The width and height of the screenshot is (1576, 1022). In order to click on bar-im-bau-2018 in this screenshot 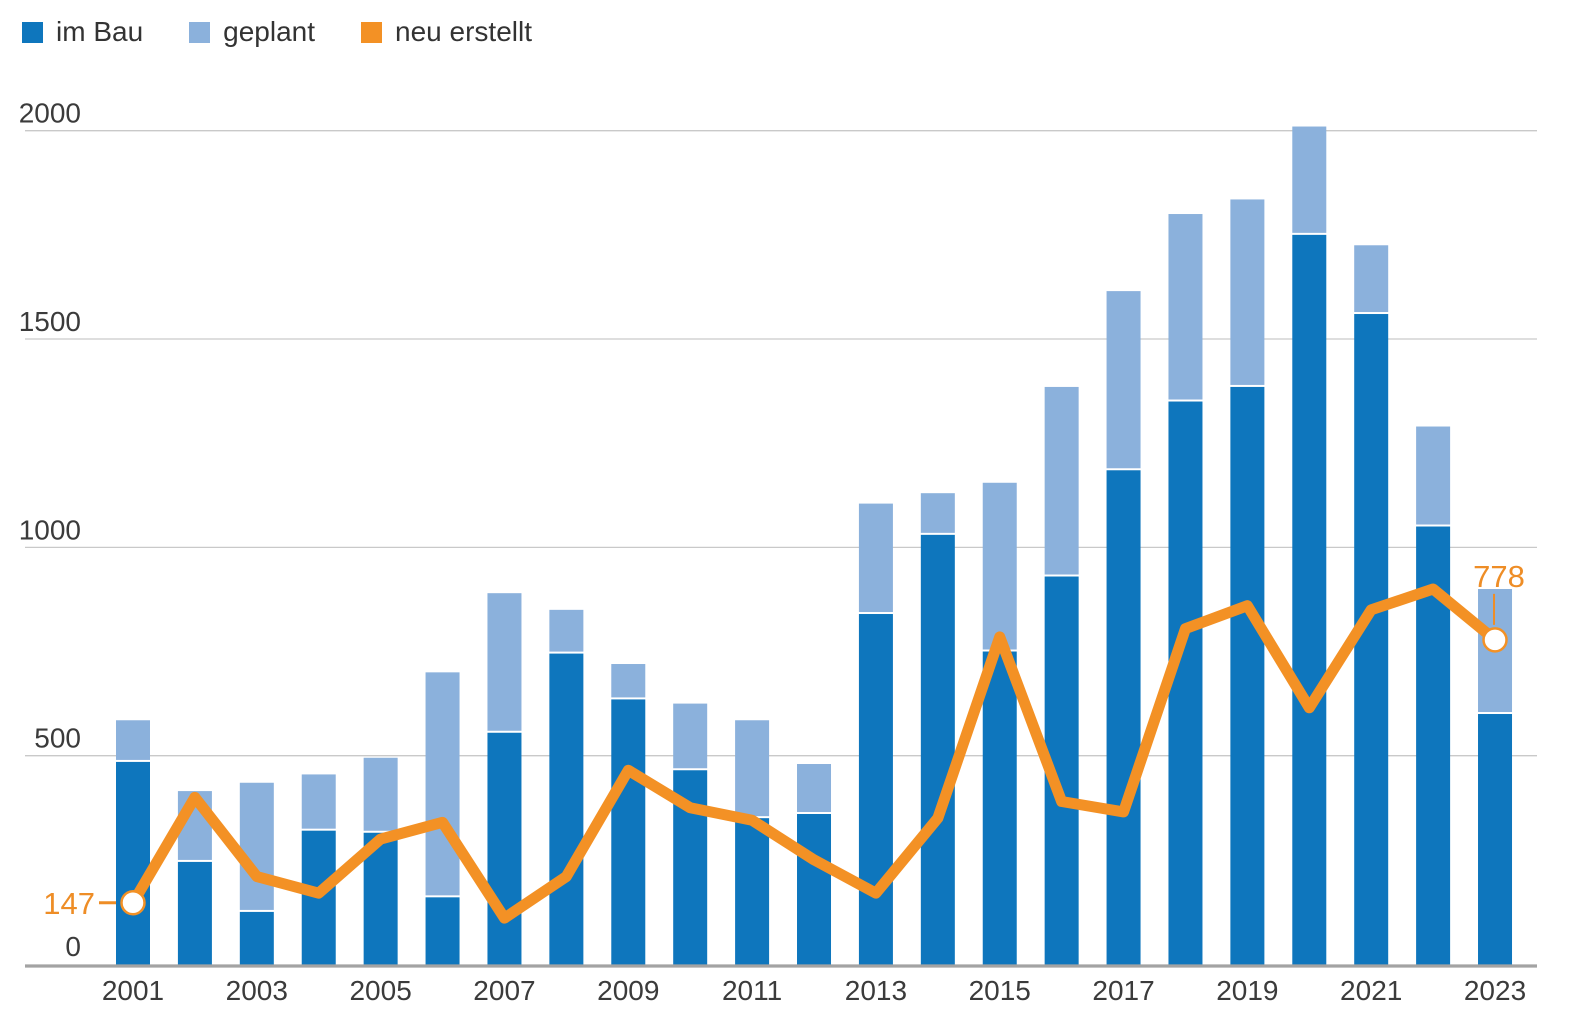, I will do `click(1185, 684)`.